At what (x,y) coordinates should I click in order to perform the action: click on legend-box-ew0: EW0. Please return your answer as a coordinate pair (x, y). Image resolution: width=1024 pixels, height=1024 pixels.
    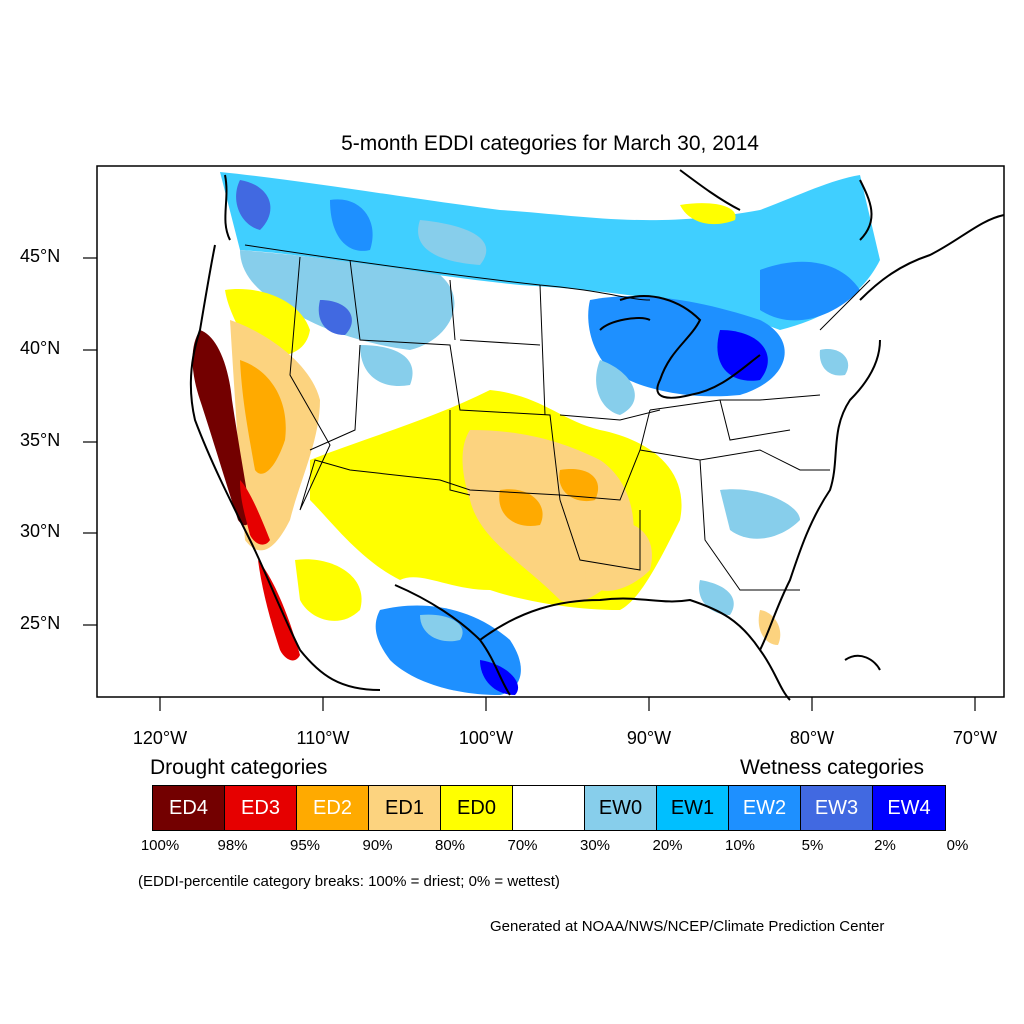
    Looking at the image, I should click on (621, 808).